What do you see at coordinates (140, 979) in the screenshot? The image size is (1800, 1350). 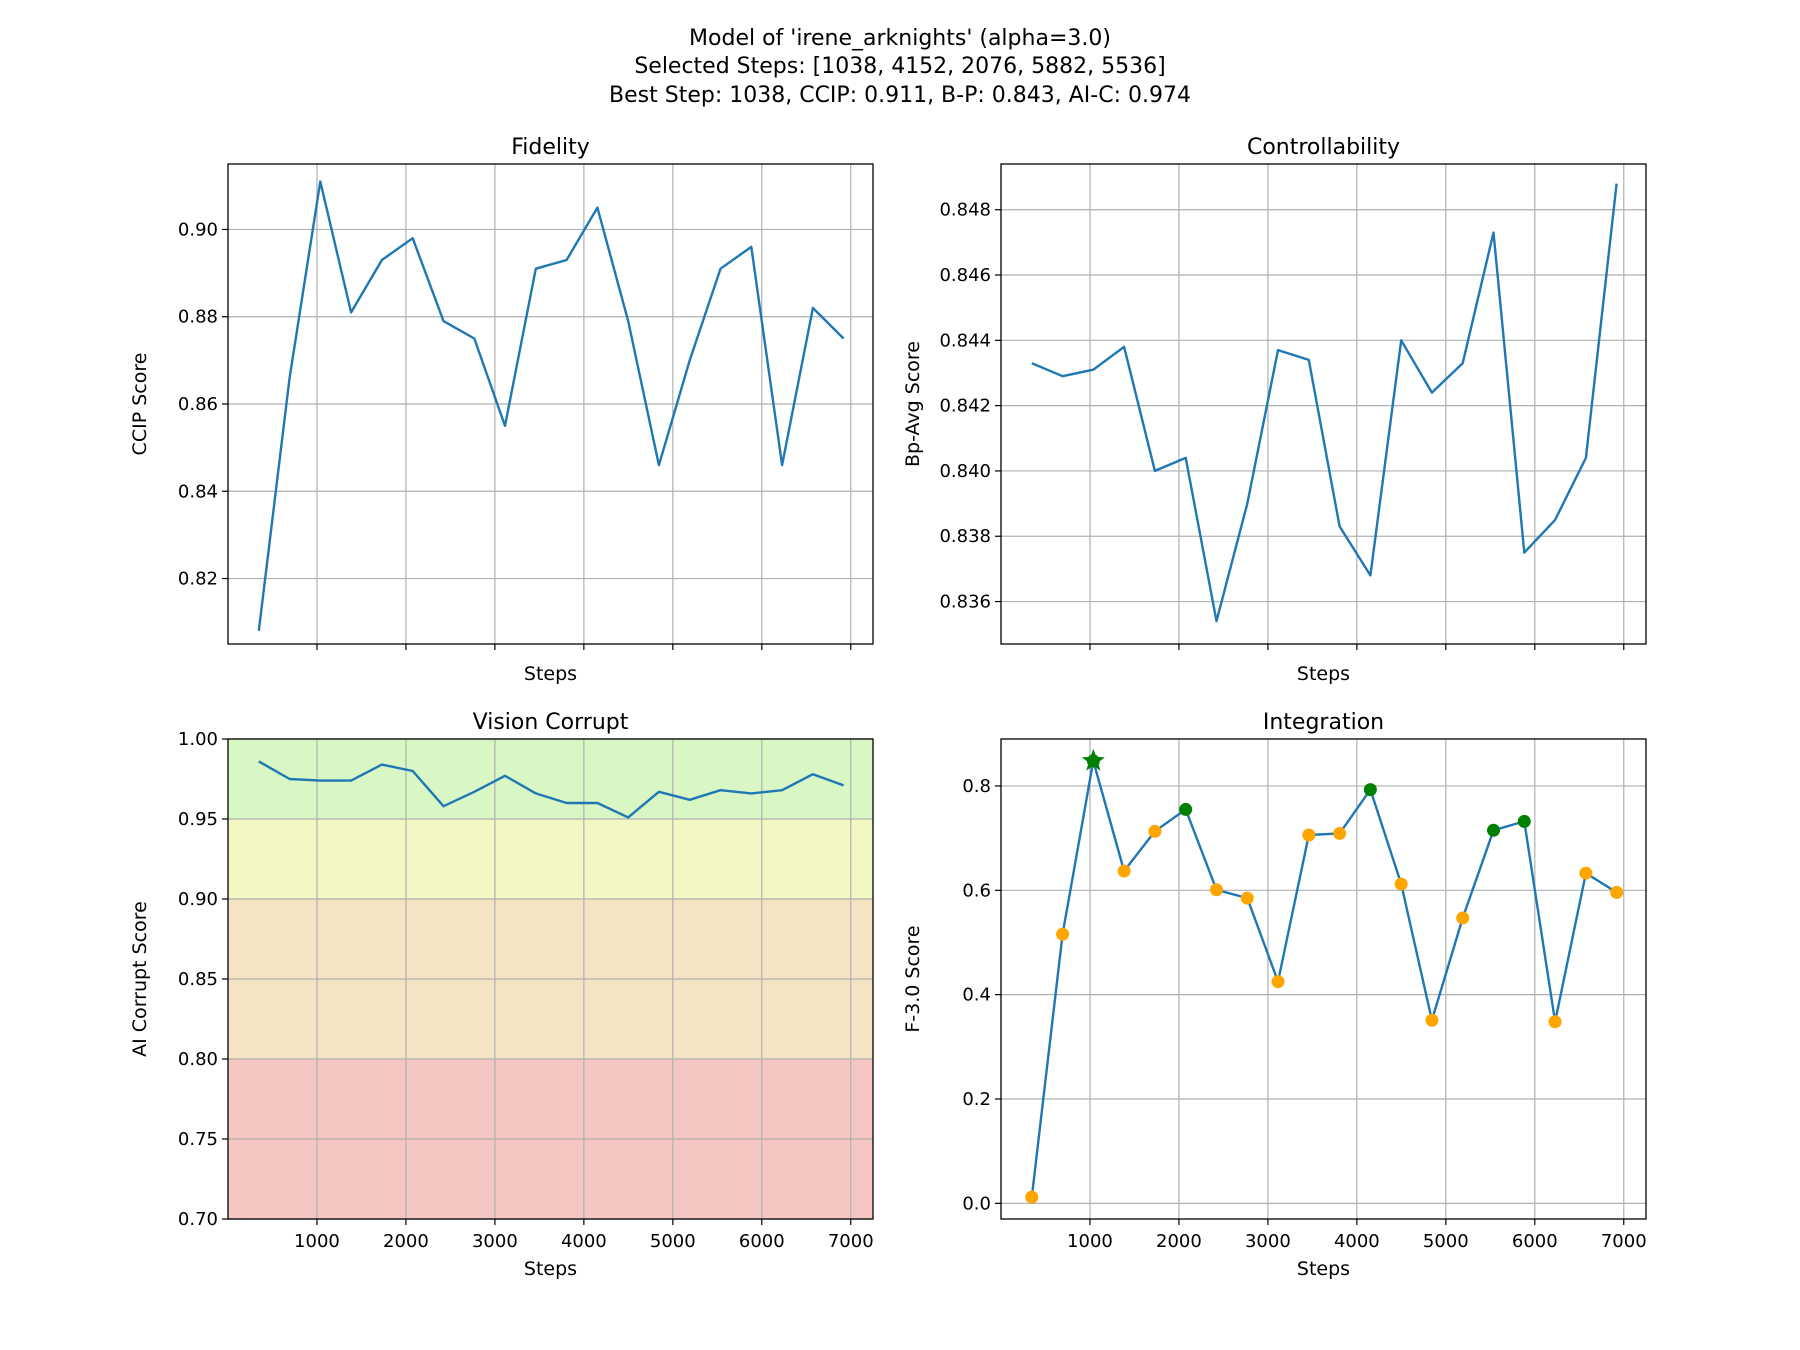 I see `y-axis-label: AI Corrupt Score` at bounding box center [140, 979].